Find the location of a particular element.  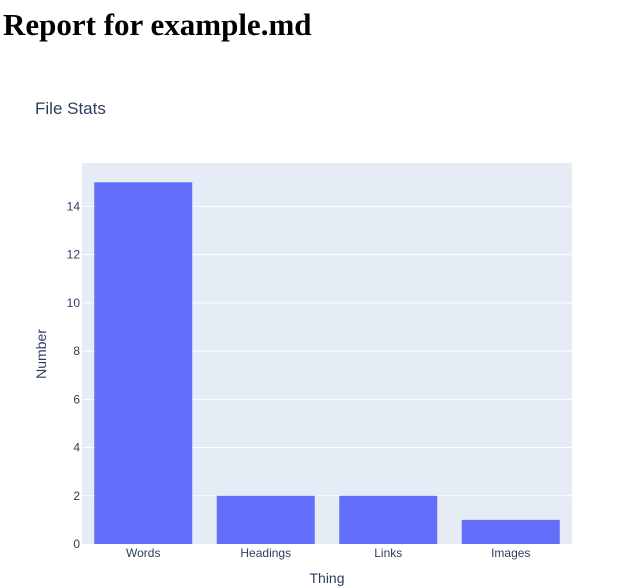

x-tick-label: Links is located at coordinates (388, 553).